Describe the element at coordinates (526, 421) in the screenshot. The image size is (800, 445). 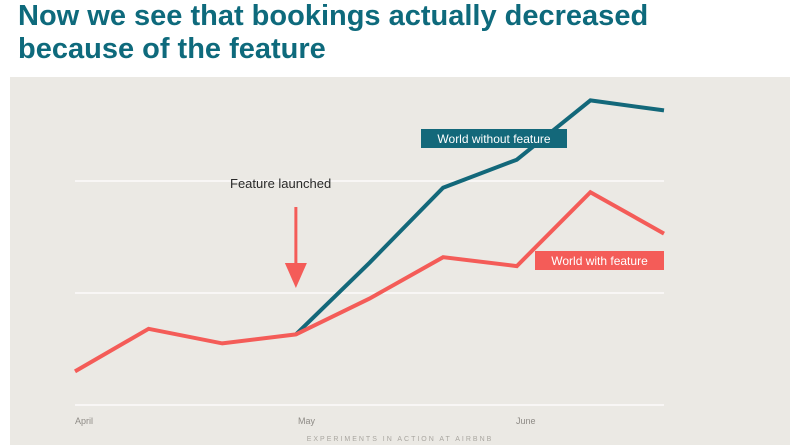
I see `x-tick-label-june: June` at that location.